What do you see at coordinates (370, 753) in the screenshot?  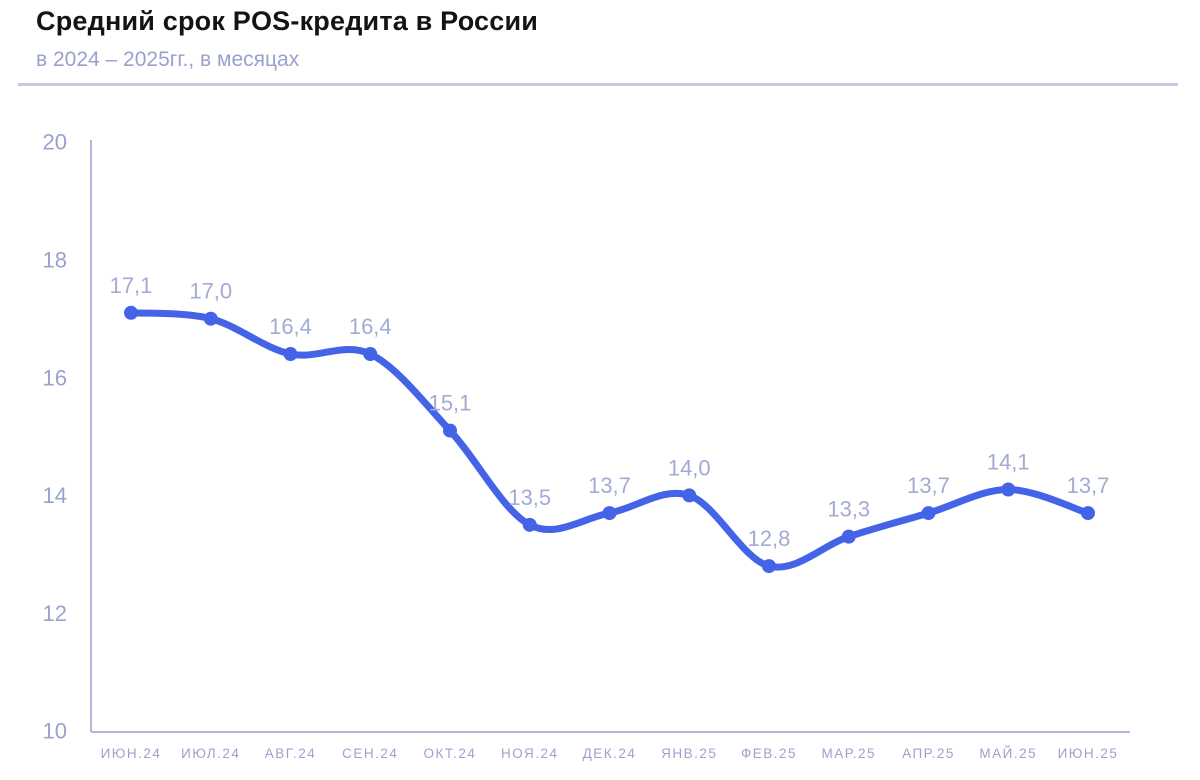 I see `x-tick-label: СЕН.24` at bounding box center [370, 753].